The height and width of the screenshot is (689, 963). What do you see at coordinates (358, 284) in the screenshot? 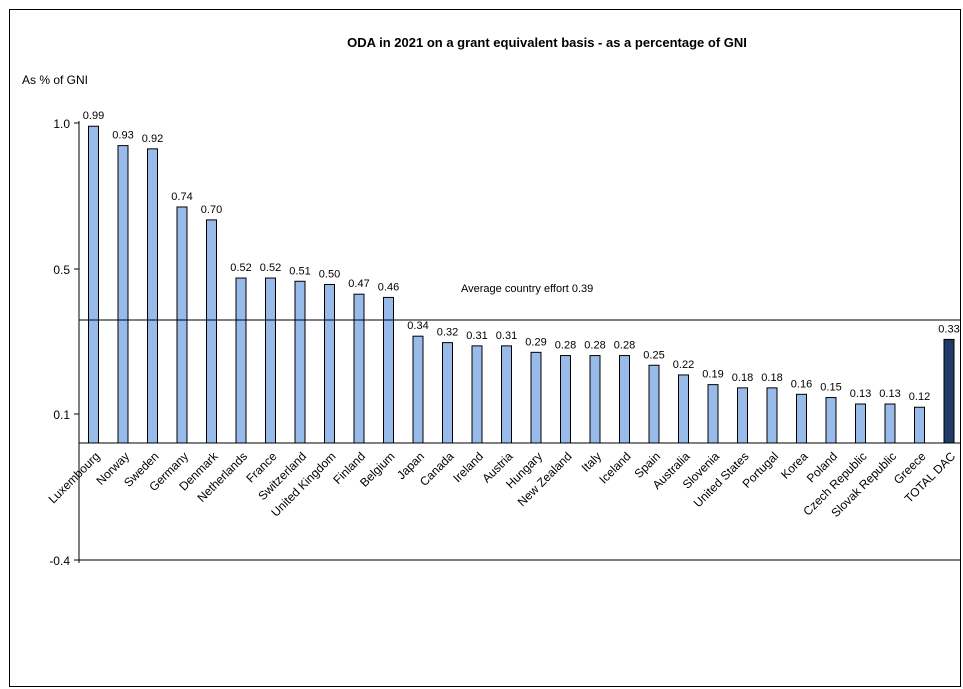
I see `data-label: 0.47` at bounding box center [358, 284].